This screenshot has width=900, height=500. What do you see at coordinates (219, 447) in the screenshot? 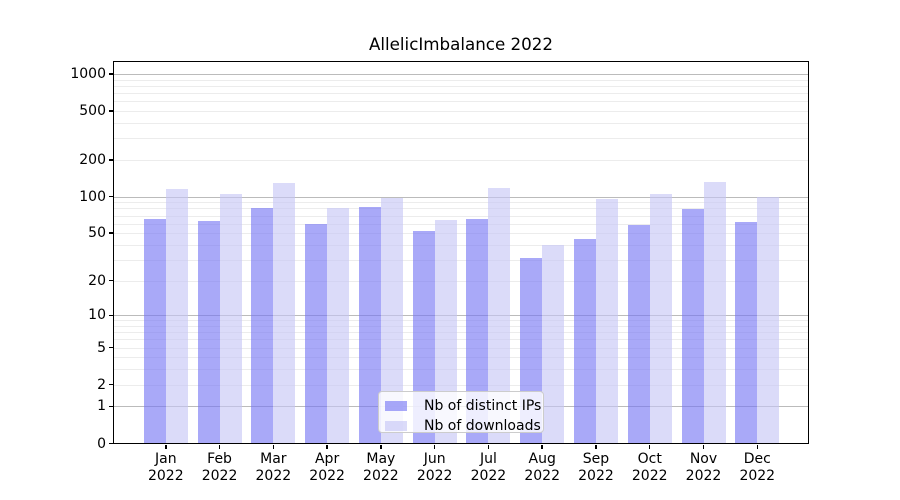
I see `x-tick-feb` at bounding box center [219, 447].